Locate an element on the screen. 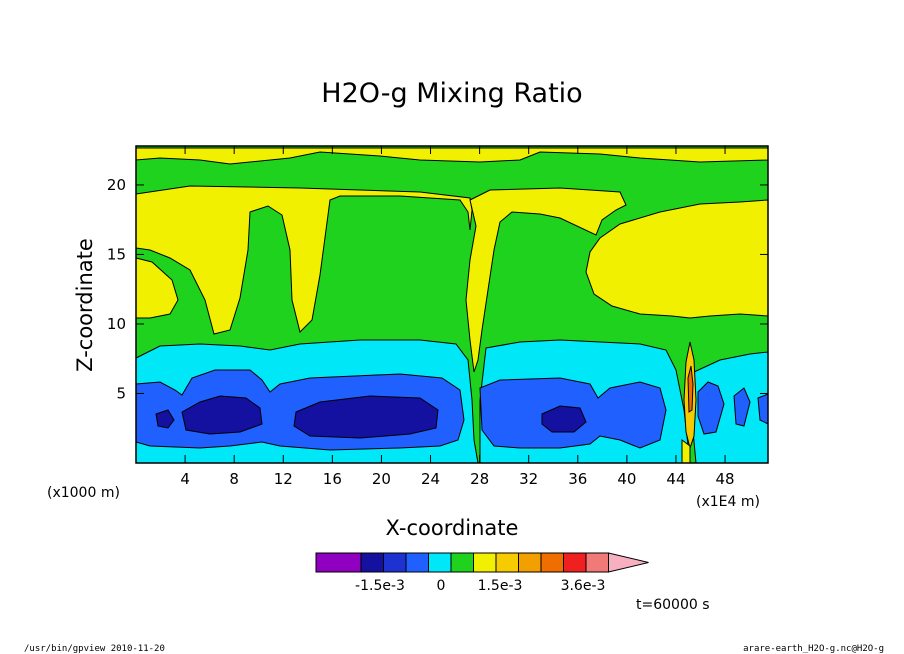  x-tick-label: 20 is located at coordinates (381, 479).